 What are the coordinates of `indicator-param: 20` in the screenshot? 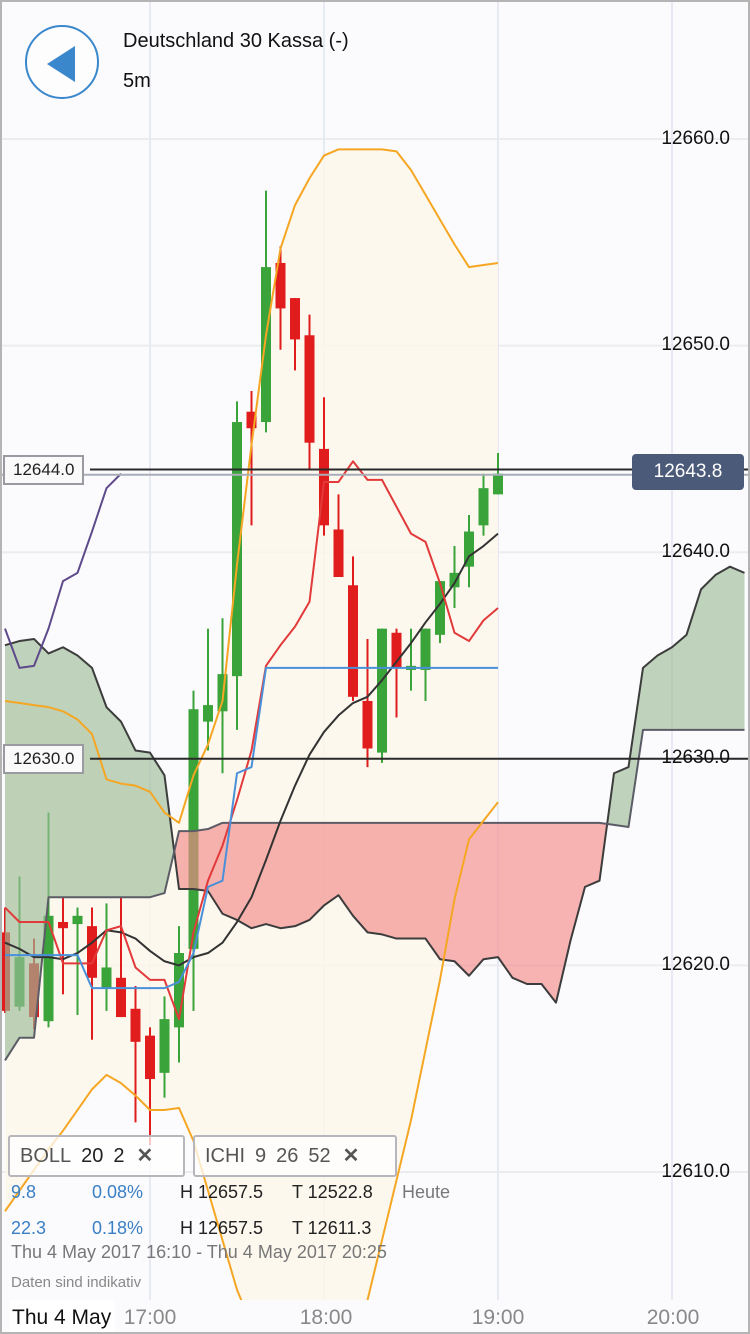 It's located at (92, 1156).